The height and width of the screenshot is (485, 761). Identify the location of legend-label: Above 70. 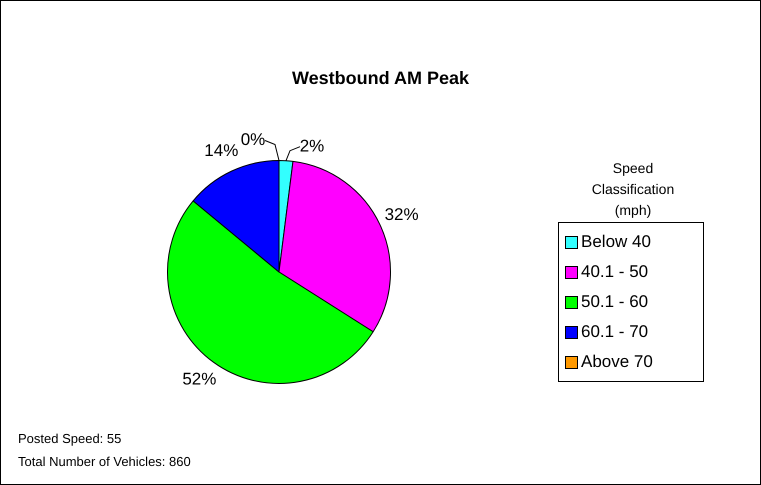
(617, 362).